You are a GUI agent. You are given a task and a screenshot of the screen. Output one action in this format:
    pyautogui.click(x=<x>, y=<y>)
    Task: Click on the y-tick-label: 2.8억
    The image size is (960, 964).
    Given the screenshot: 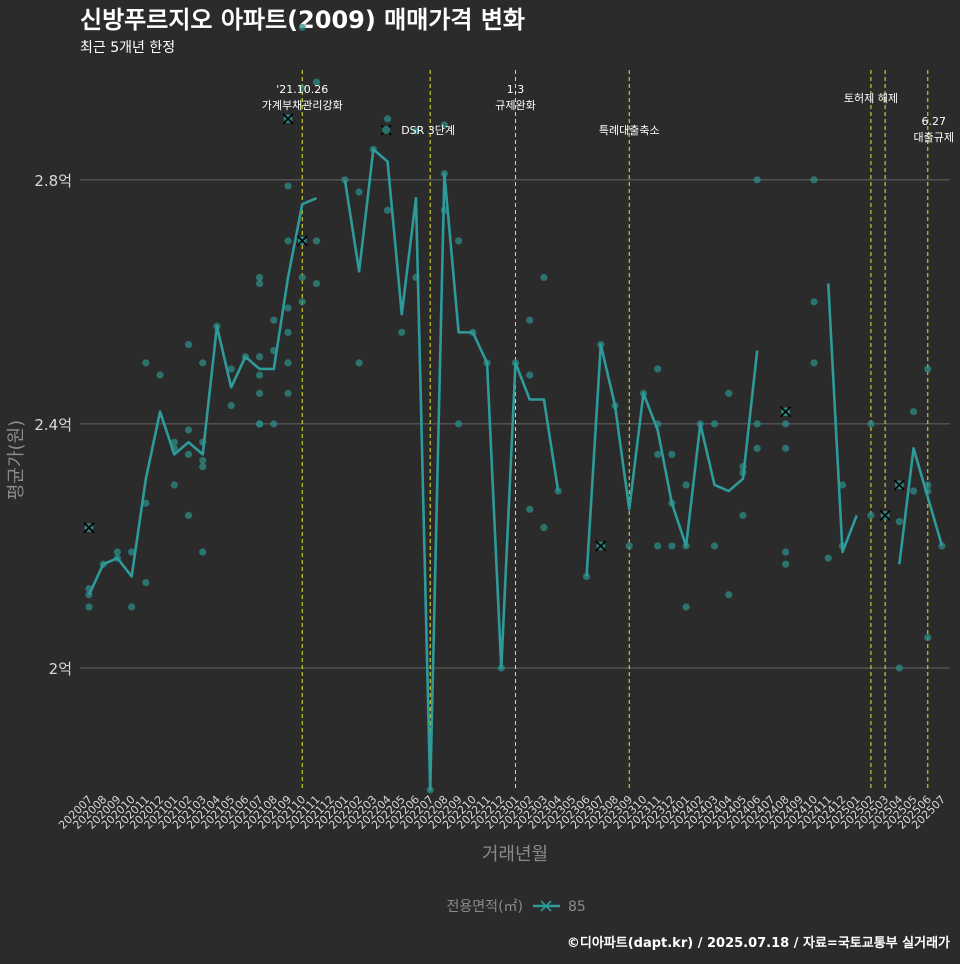 What is the action you would take?
    pyautogui.click(x=53, y=181)
    